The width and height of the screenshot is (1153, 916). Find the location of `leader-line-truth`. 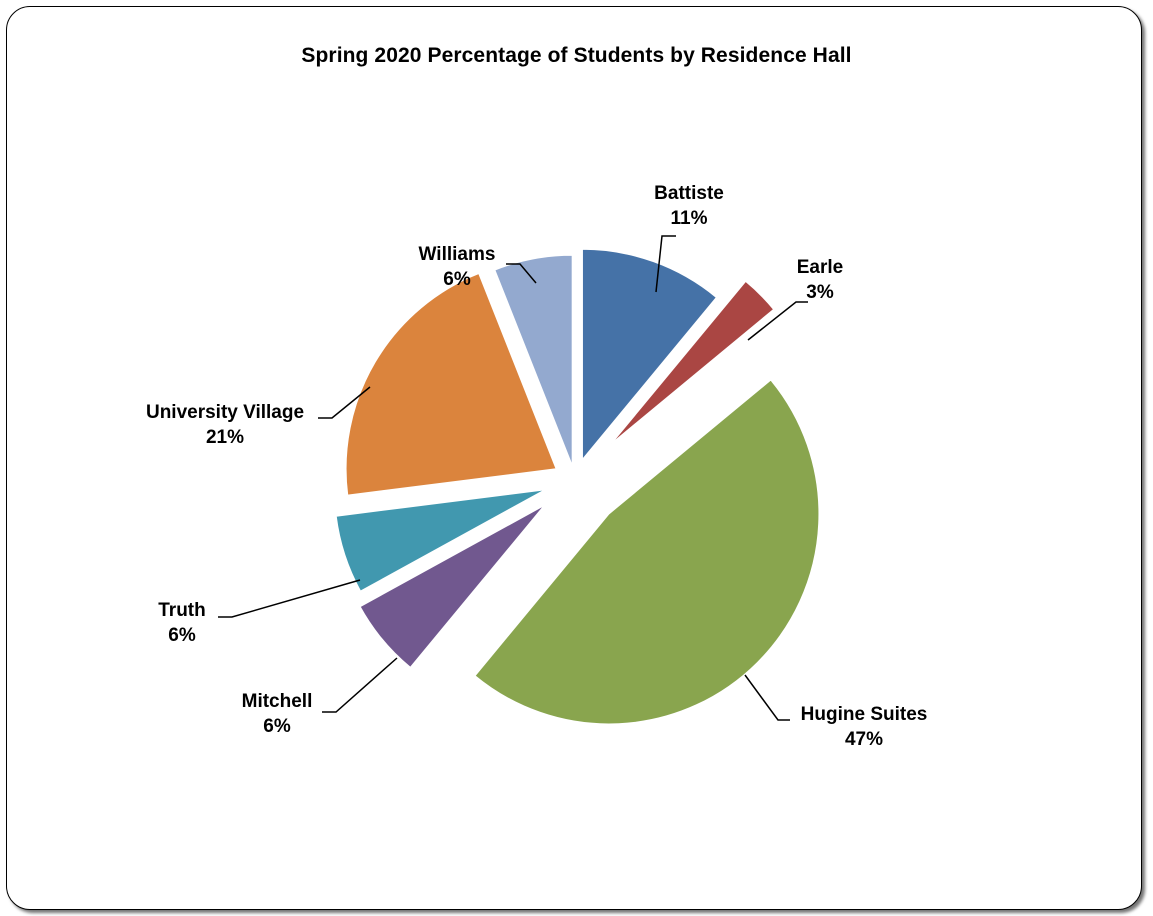

leader-line-truth is located at coordinates (289, 598).